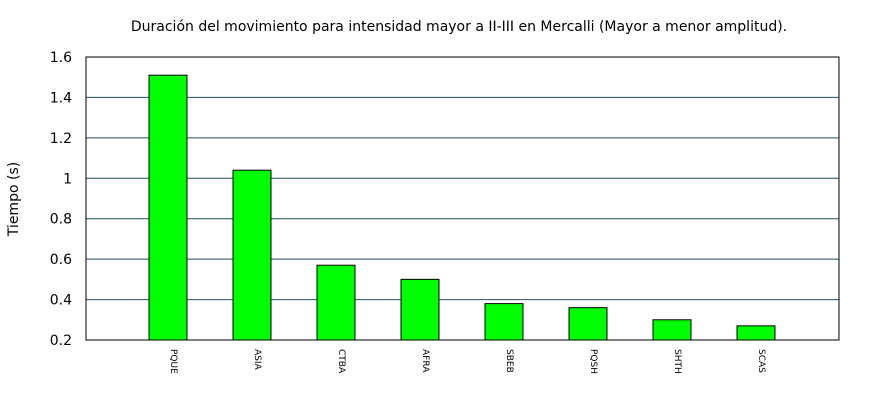  What do you see at coordinates (61, 139) in the screenshot?
I see `y-tick-label: 1.2` at bounding box center [61, 139].